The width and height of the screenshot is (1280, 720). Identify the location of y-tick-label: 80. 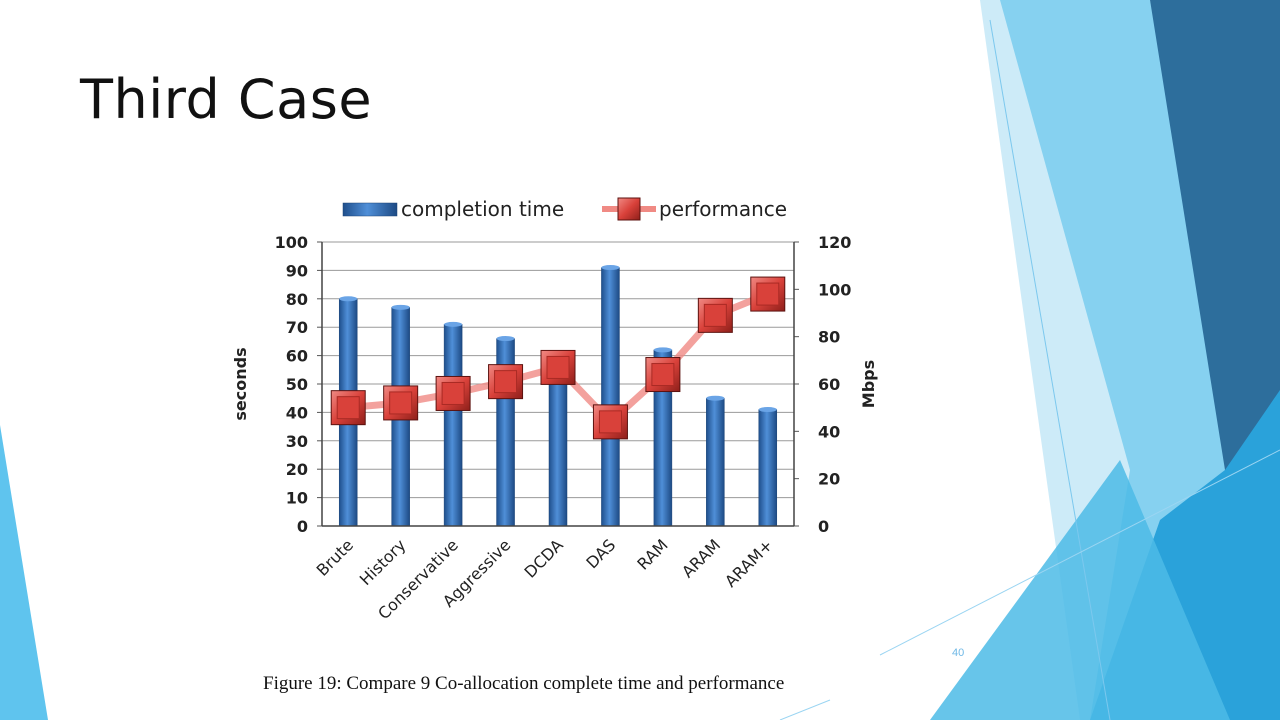
(297, 299).